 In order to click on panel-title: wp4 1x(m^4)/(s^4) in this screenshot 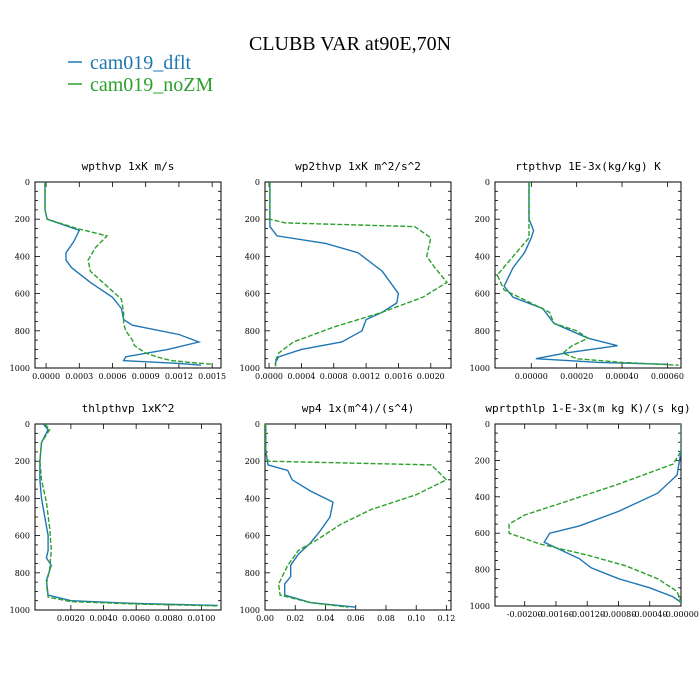, I will do `click(358, 408)`.